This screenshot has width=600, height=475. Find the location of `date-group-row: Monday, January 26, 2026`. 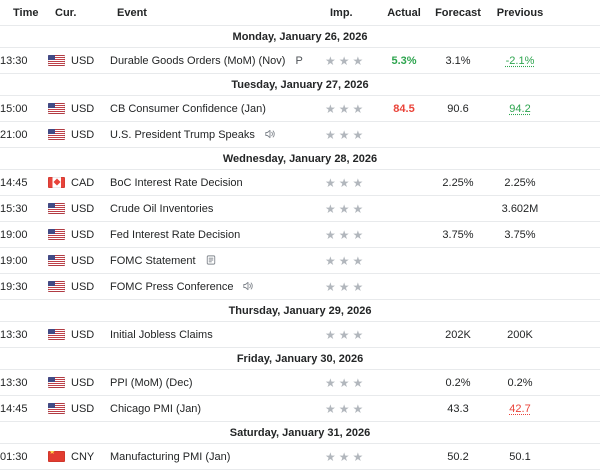

date-group-row: Monday, January 26, 2026 is located at coordinates (300, 36).